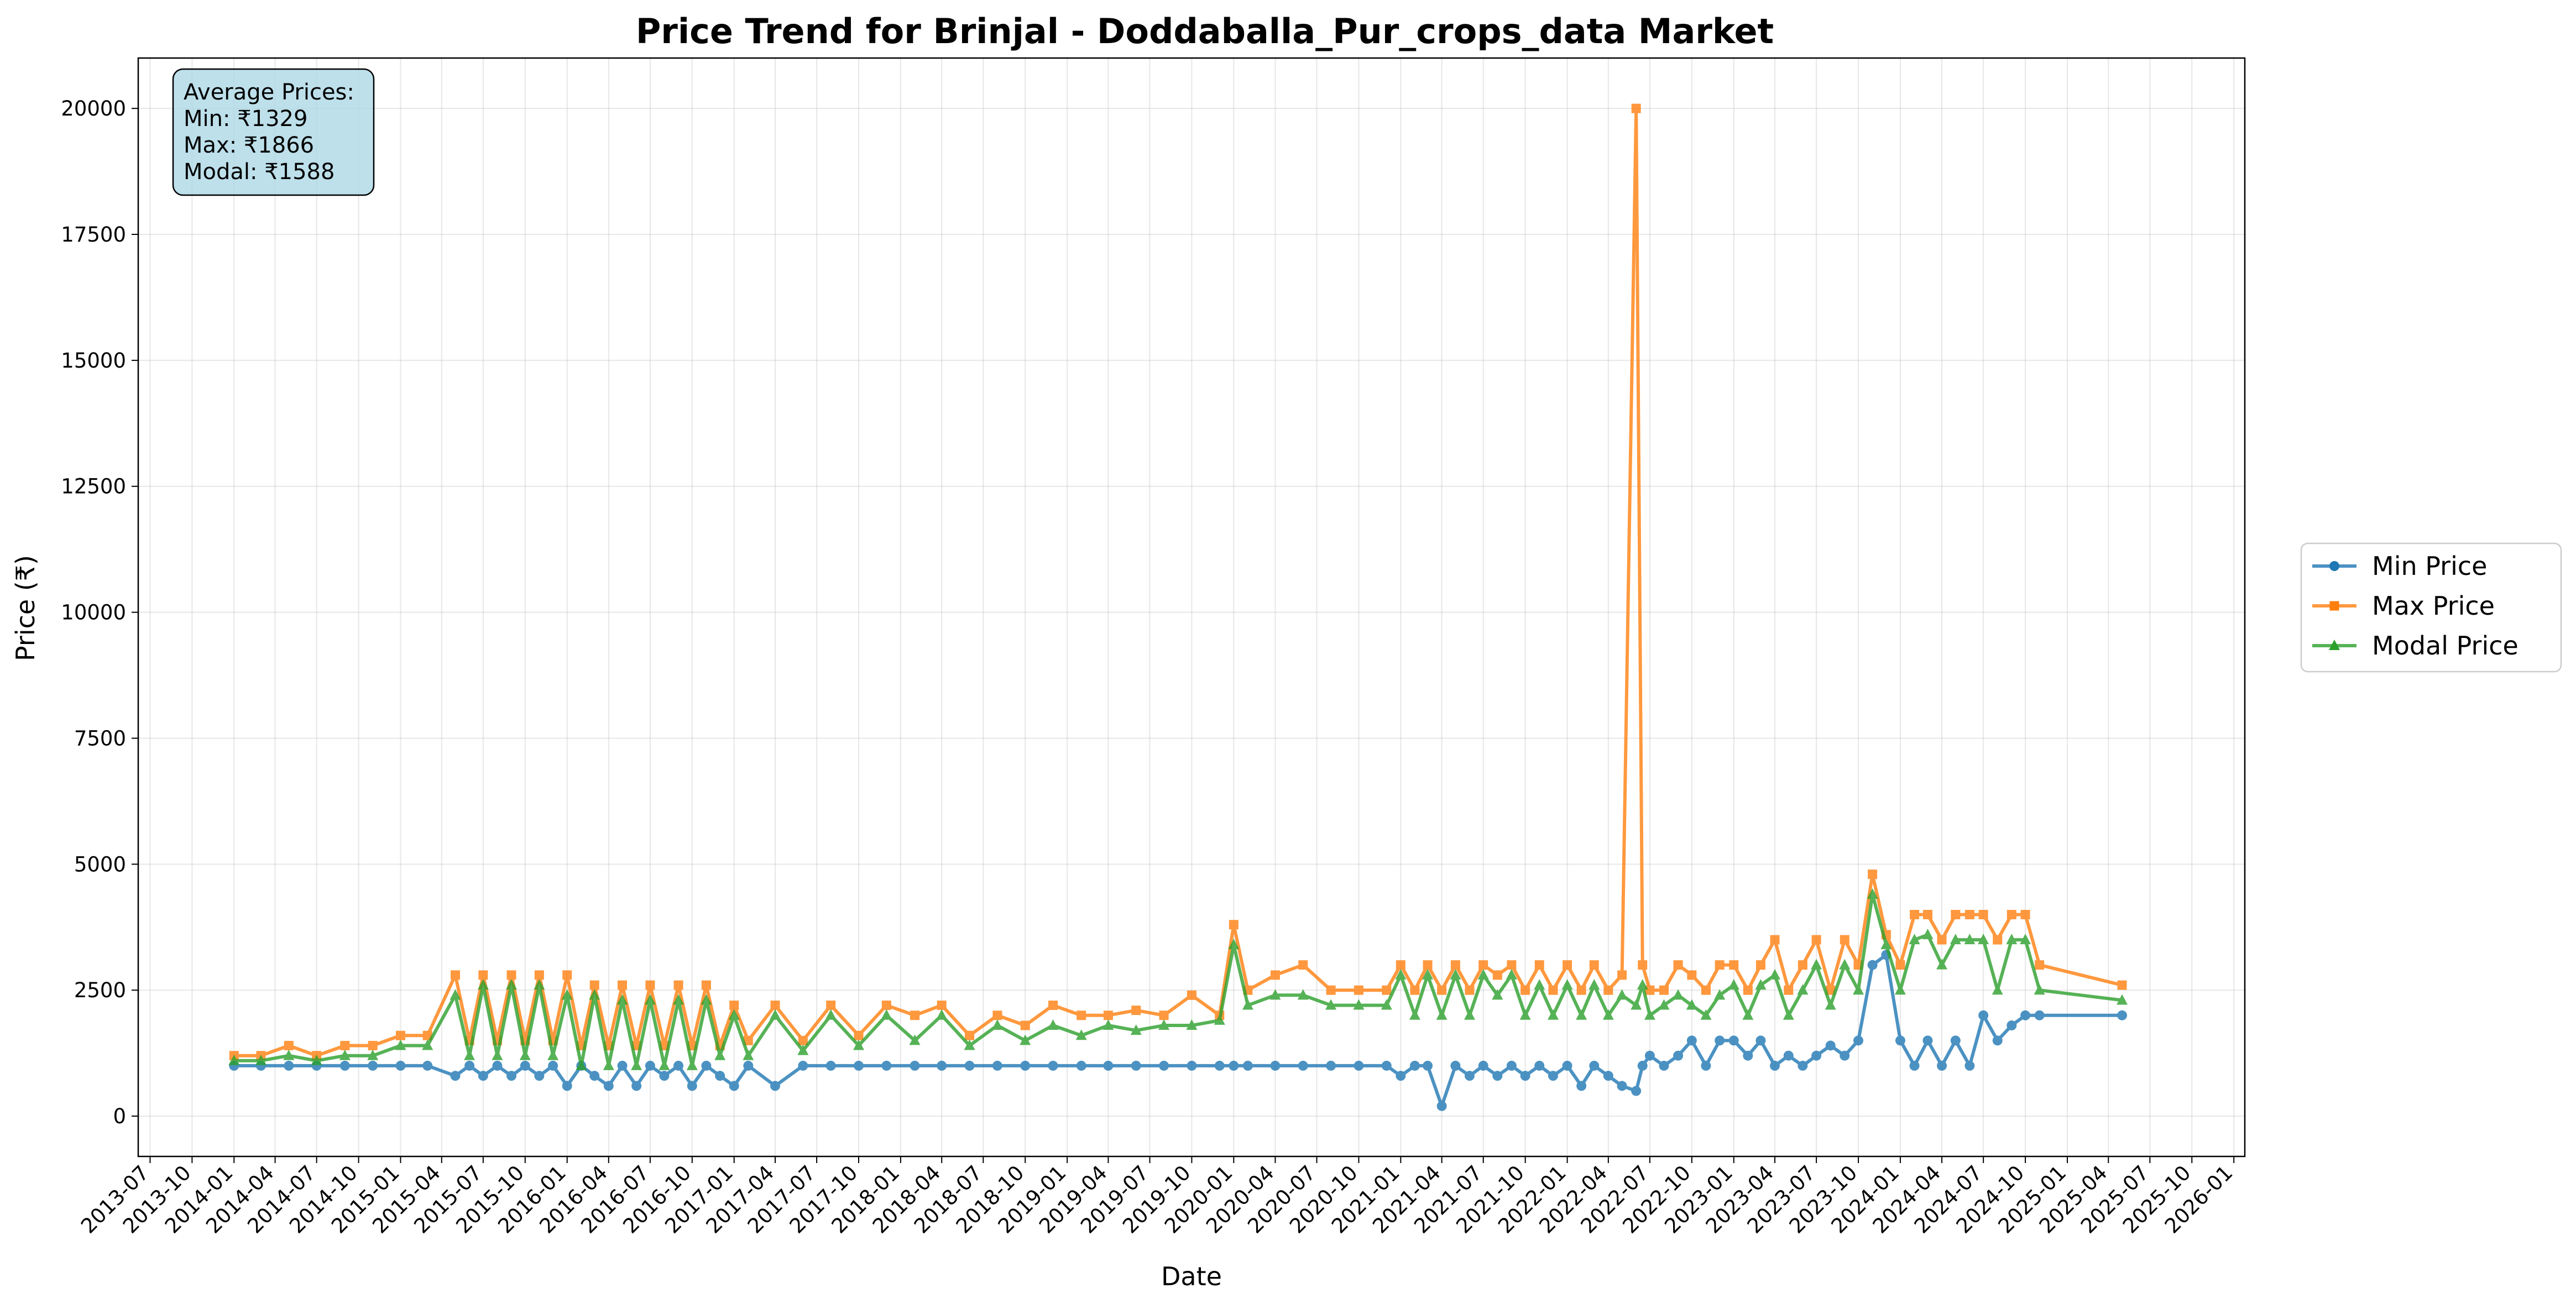 The width and height of the screenshot is (2576, 1309). Describe the element at coordinates (2334, 606) in the screenshot. I see `legend-marker-max-price` at that location.